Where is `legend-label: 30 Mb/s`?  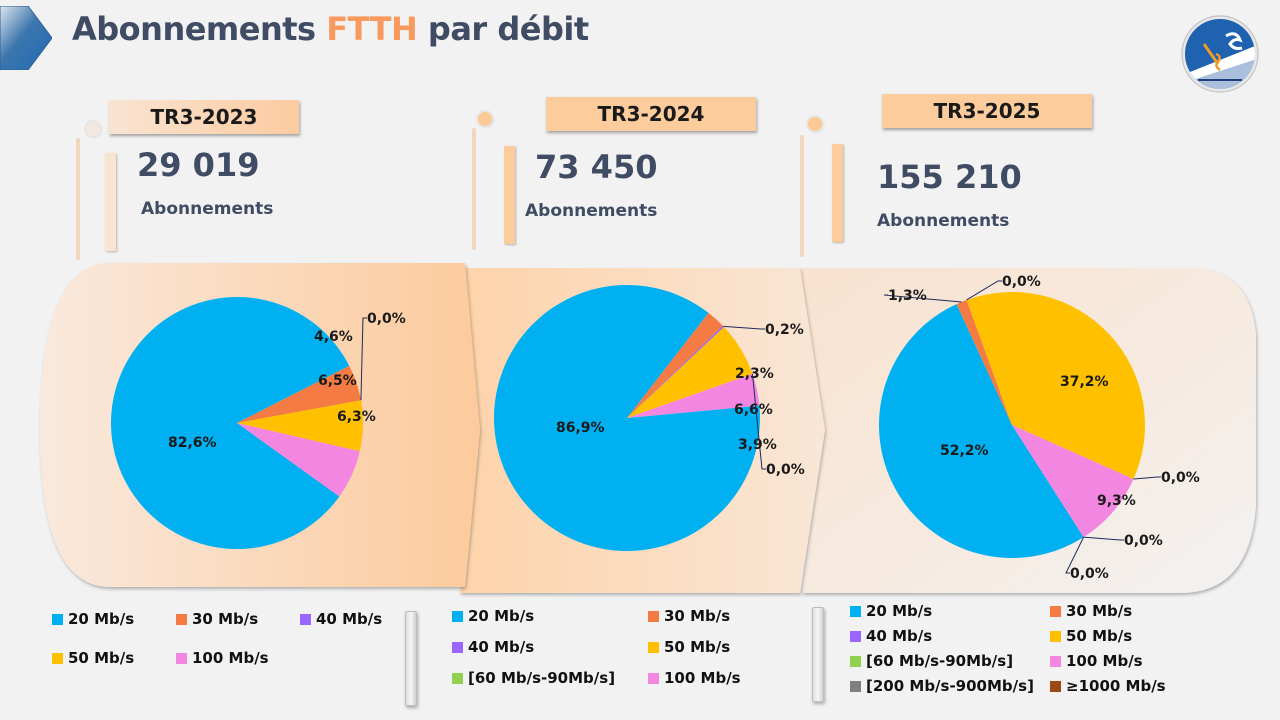
legend-label: 30 Mb/s is located at coordinates (697, 616).